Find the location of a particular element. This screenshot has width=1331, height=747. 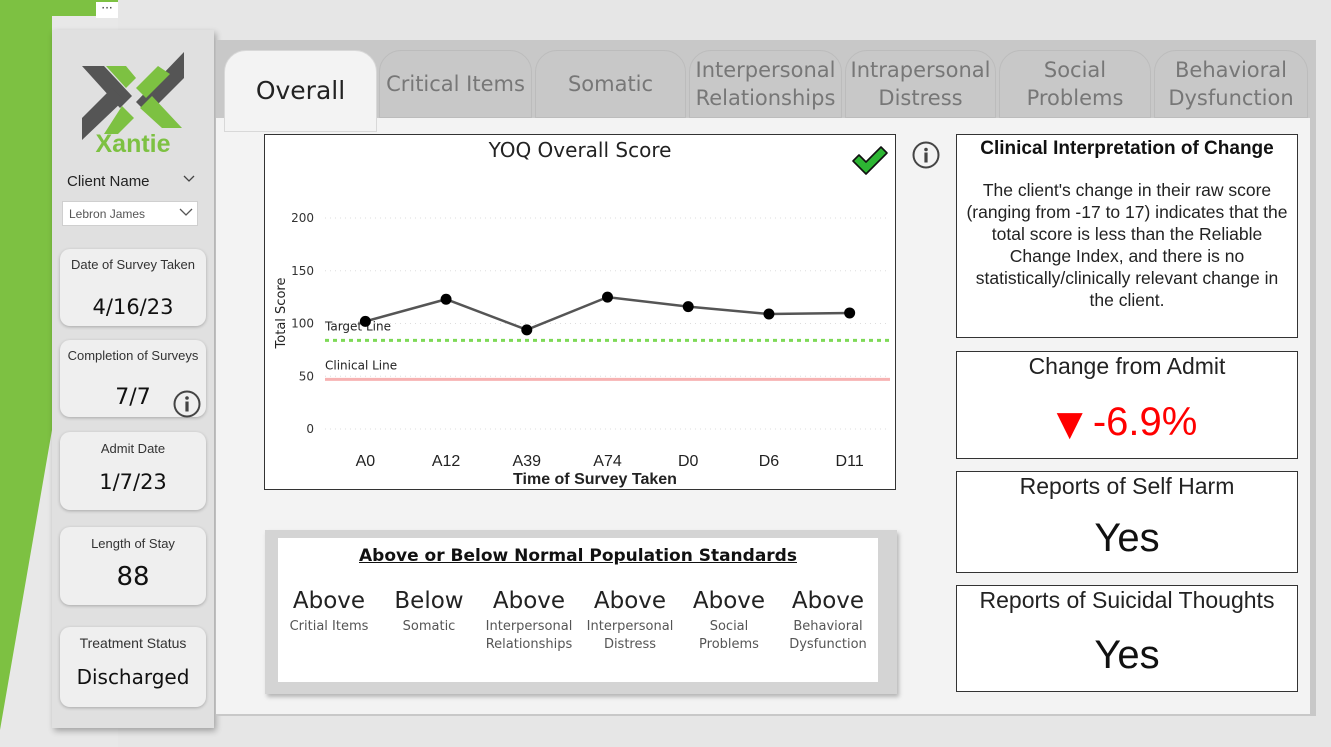

norm-status: Below is located at coordinates (429, 601).